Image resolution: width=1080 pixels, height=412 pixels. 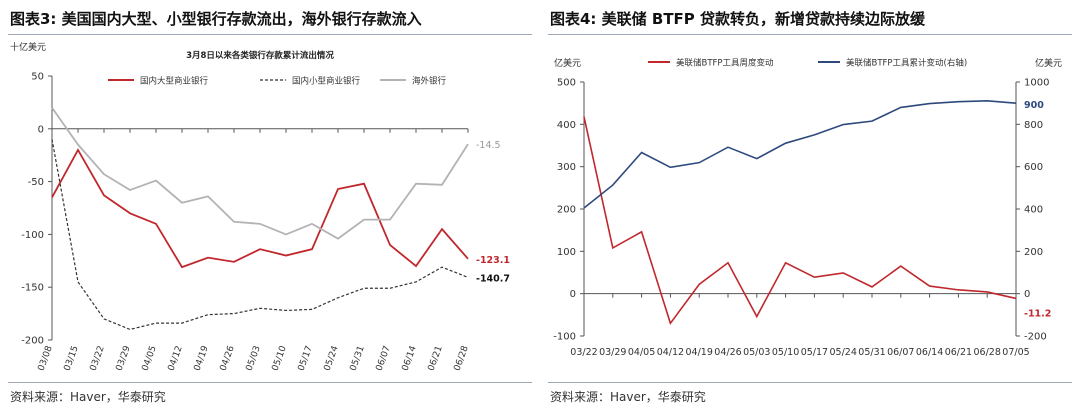 I want to click on right-y-tick-label: 0, so click(x=1027, y=294).